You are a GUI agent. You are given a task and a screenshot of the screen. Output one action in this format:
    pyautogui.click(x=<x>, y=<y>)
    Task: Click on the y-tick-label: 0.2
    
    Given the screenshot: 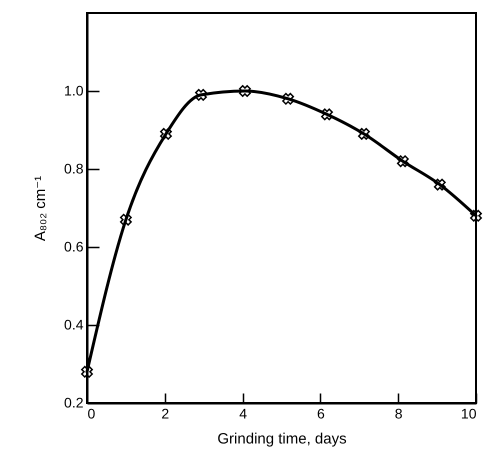 What is the action you would take?
    pyautogui.click(x=74, y=402)
    